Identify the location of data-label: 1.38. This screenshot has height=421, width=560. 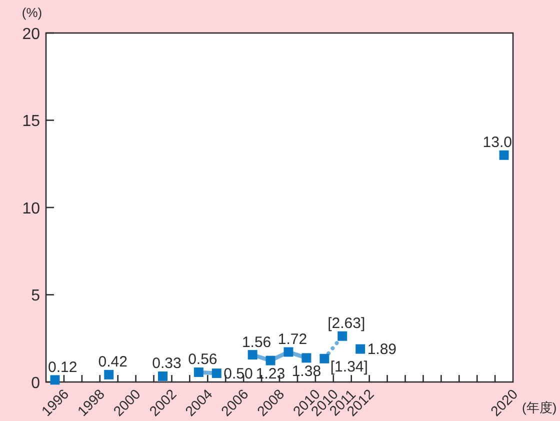
(307, 371).